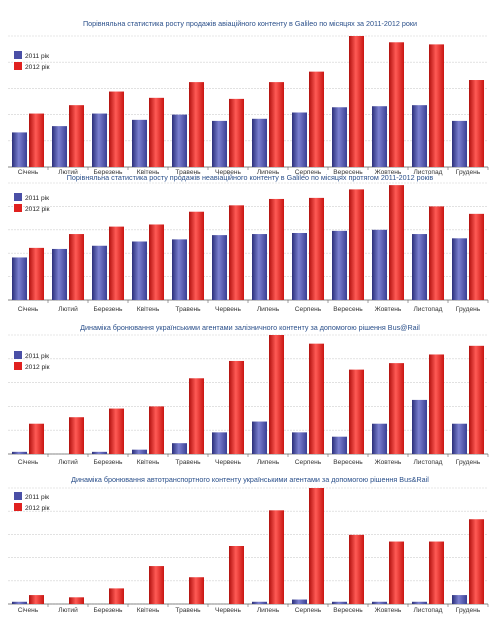  I want to click on x-tick-label: Червень, so click(228, 610).